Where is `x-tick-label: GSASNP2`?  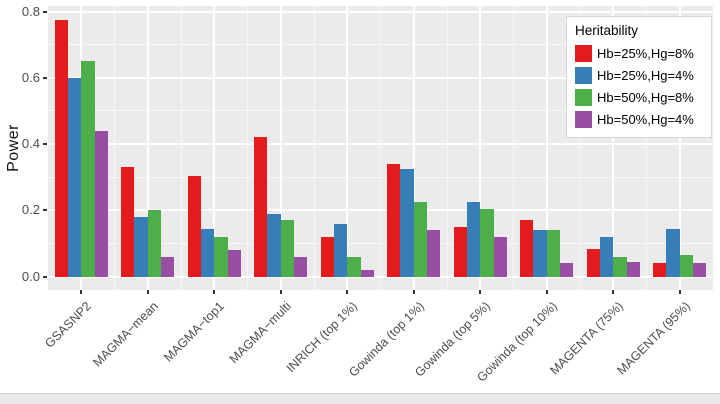 x-tick-label: GSASNP2 is located at coordinates (68, 325).